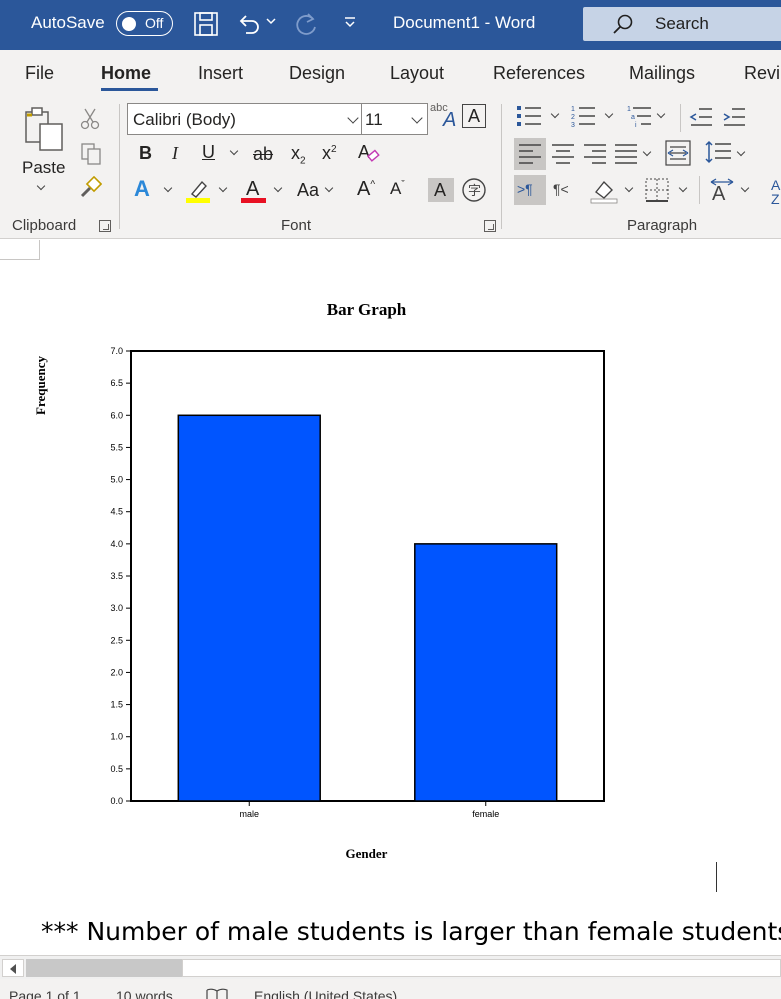 This screenshot has width=781, height=999. What do you see at coordinates (555, 114) in the screenshot?
I see `bullets-dropdown-icon` at bounding box center [555, 114].